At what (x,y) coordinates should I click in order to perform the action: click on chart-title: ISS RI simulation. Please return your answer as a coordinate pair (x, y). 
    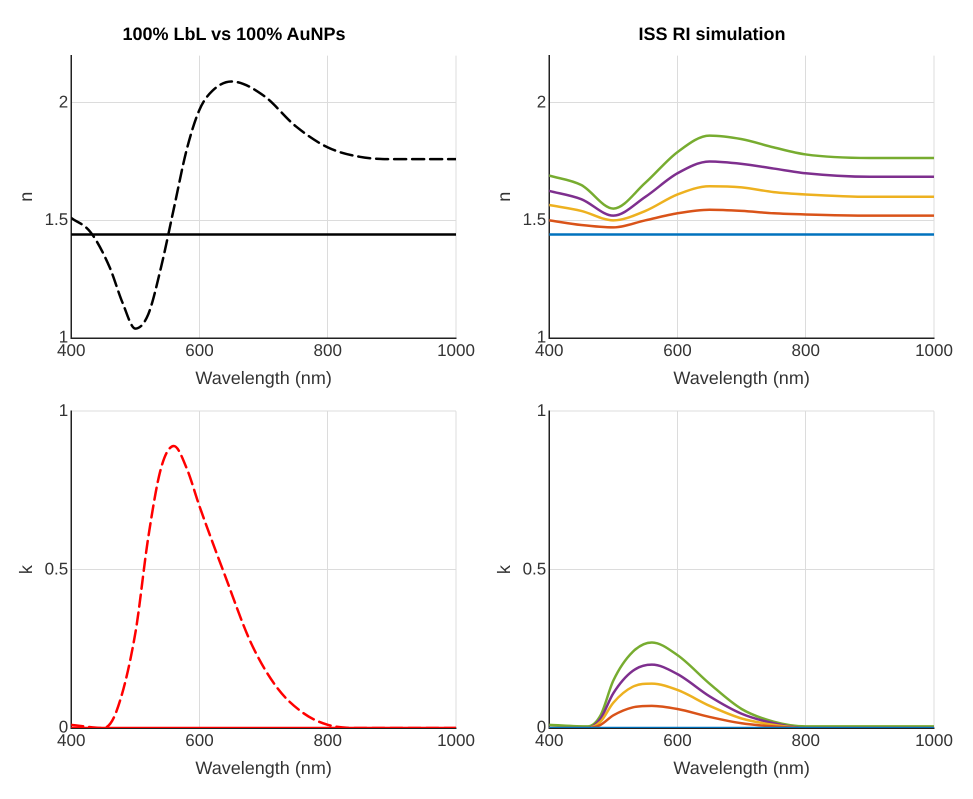
    Looking at the image, I should click on (712, 34).